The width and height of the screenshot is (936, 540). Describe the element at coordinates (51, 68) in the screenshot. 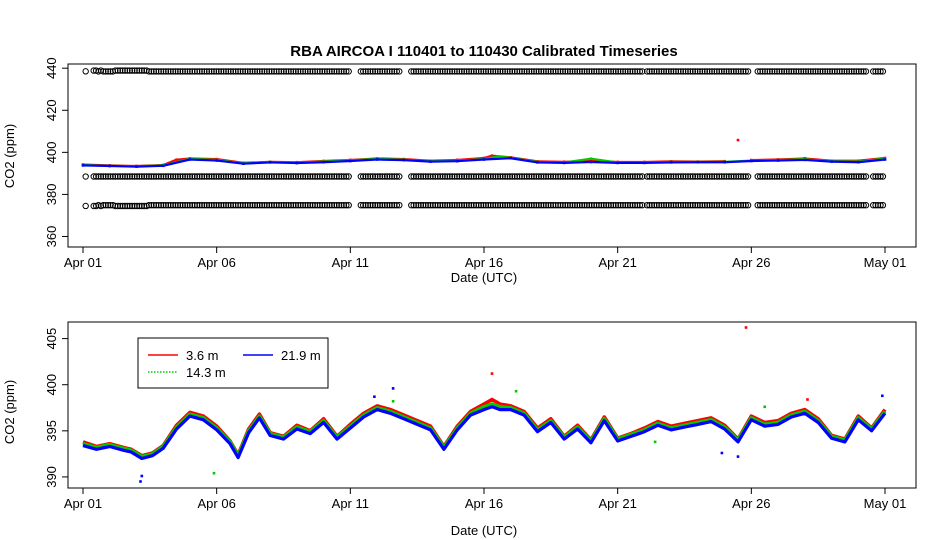

I see `top-y-tick-label: 440` at that location.